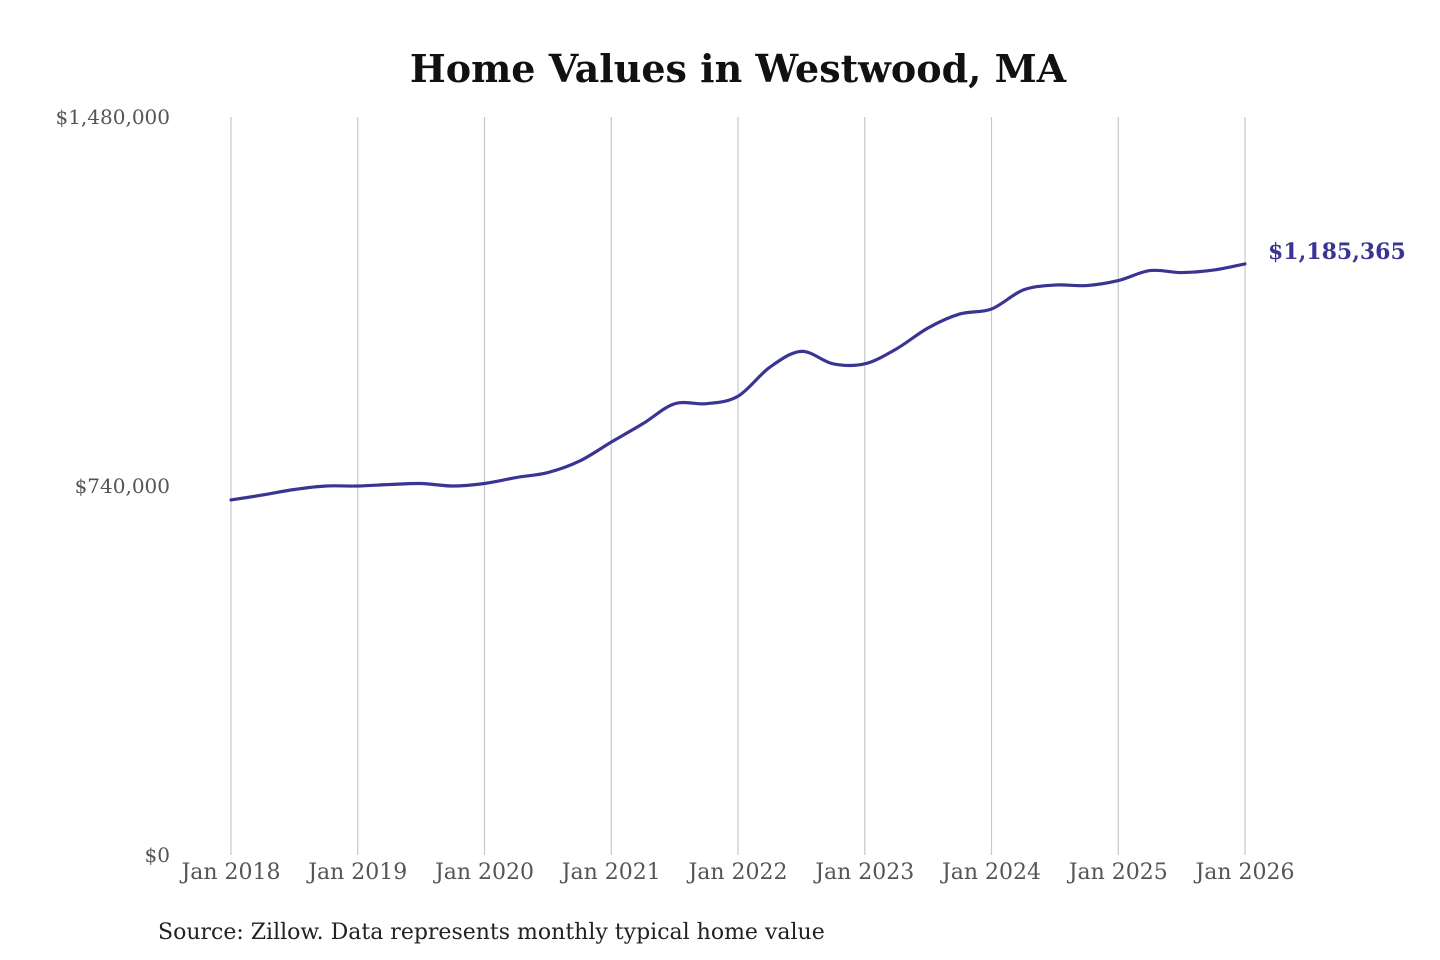 This screenshot has width=1440, height=960. What do you see at coordinates (1243, 872) in the screenshot?
I see `x-tick-label: Jan 2026` at bounding box center [1243, 872].